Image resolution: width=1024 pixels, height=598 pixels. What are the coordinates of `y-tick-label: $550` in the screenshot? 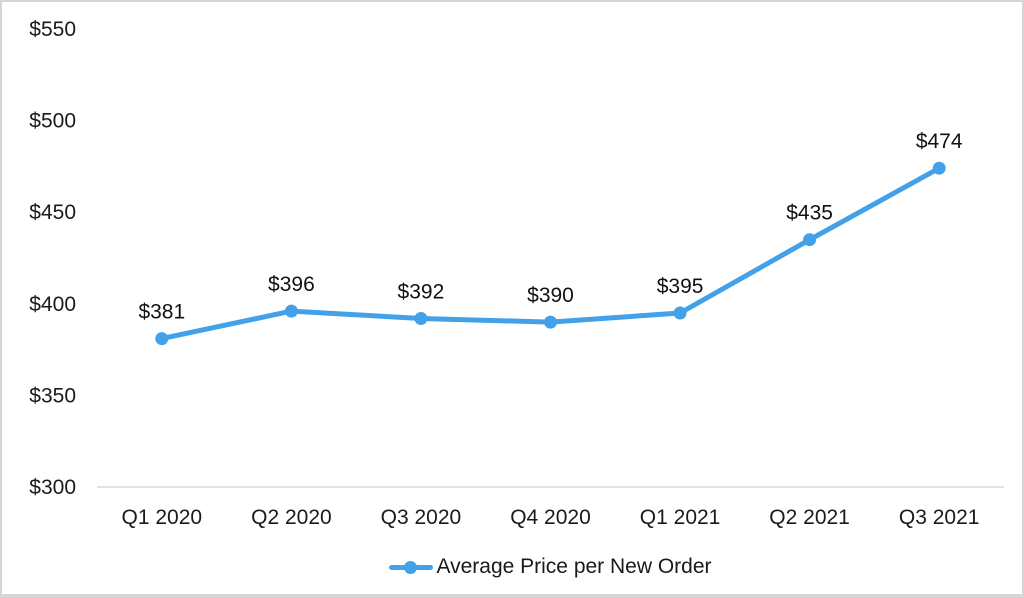 It's located at (52, 29).